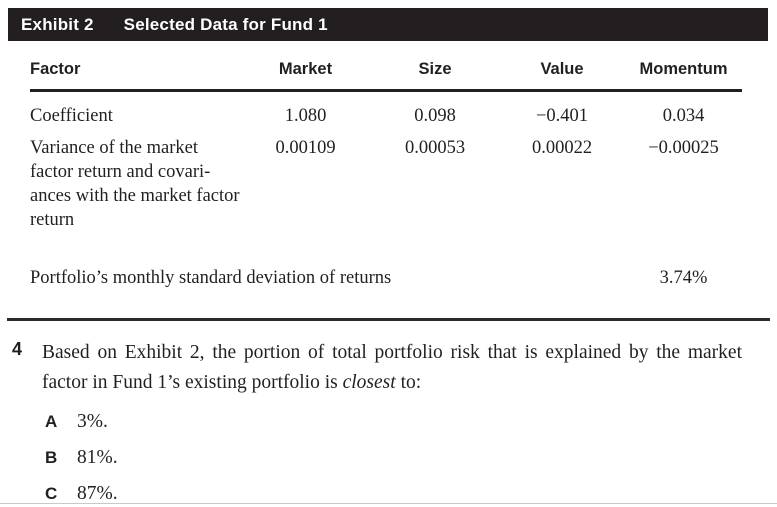  I want to click on exhibit-label: Exhibit 2, so click(57, 24).